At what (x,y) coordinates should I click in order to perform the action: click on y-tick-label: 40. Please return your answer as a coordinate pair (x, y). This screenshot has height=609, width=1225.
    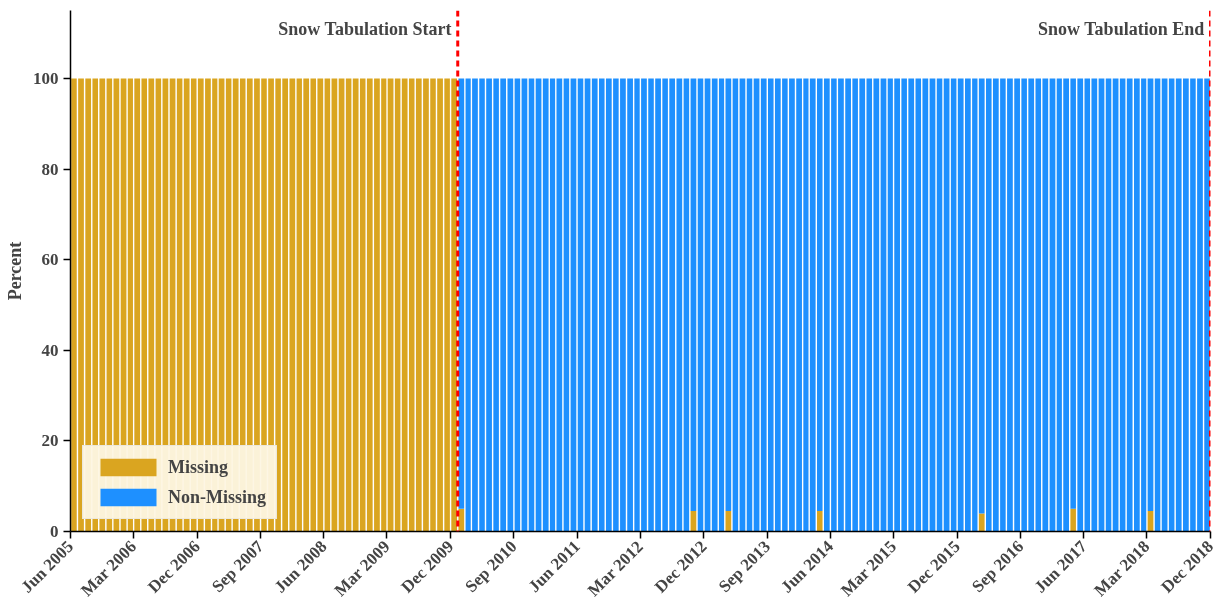
    Looking at the image, I should click on (50, 350).